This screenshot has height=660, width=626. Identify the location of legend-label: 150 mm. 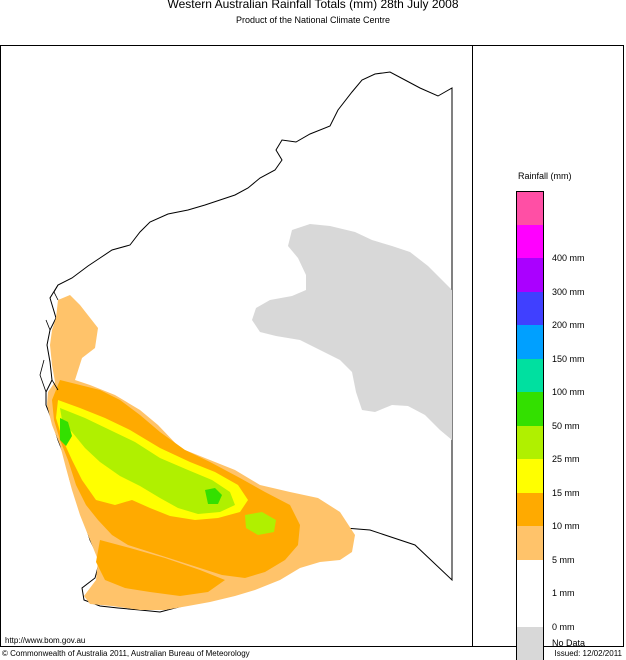
(568, 359).